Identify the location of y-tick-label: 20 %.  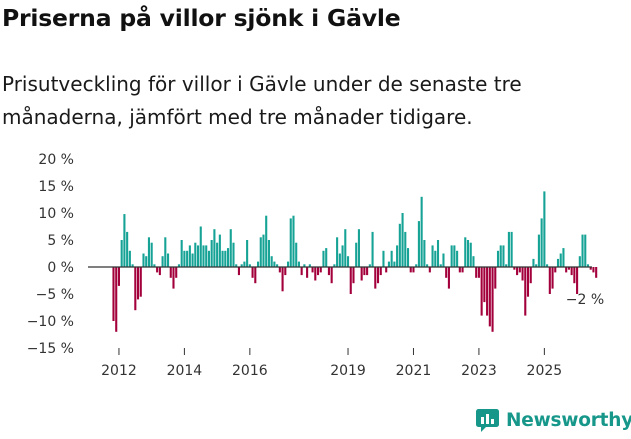
(56, 160).